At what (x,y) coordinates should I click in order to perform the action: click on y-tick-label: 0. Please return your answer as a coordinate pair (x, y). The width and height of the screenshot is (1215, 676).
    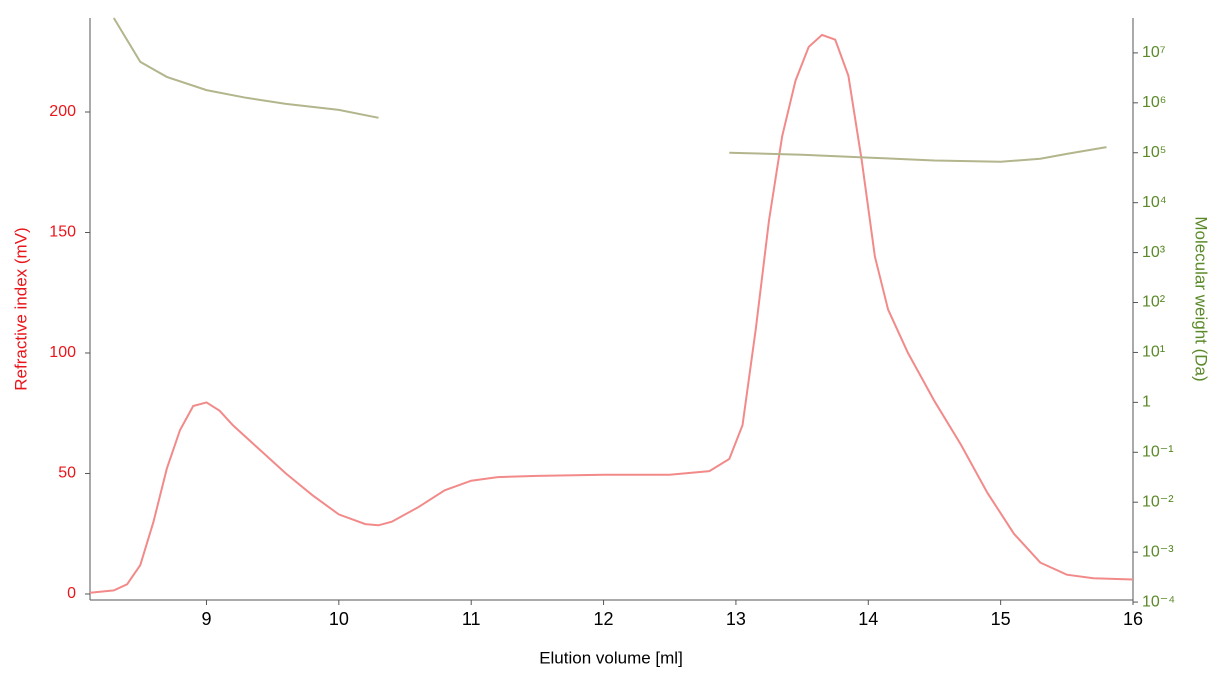
    Looking at the image, I should click on (71, 593).